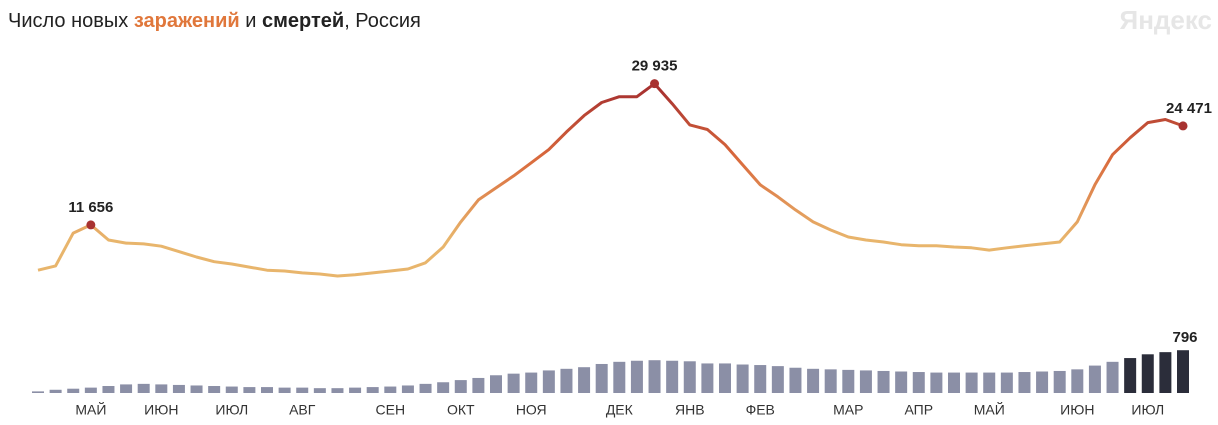 The image size is (1218, 425). What do you see at coordinates (391, 410) in the screenshot?
I see `x-tick-label: СЕН` at bounding box center [391, 410].